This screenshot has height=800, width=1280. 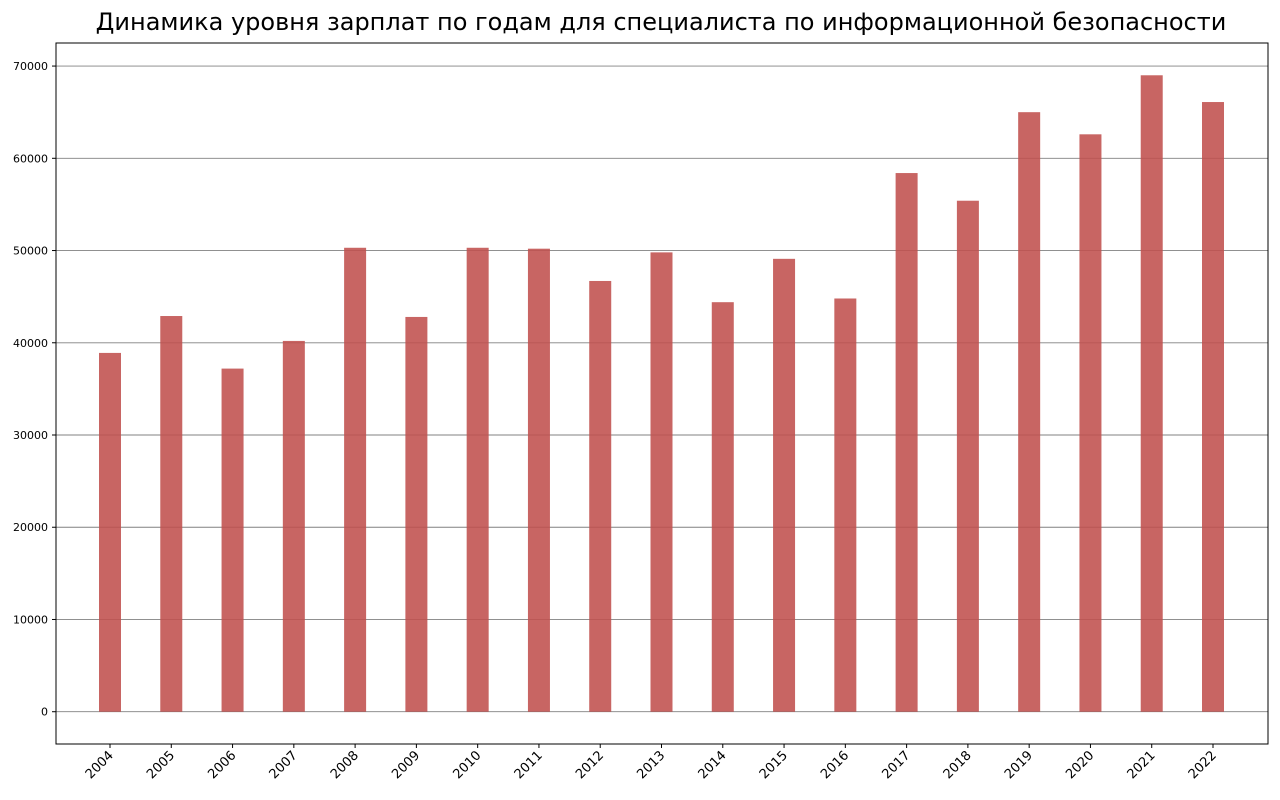 What do you see at coordinates (355, 479) in the screenshot?
I see `bar-2008` at bounding box center [355, 479].